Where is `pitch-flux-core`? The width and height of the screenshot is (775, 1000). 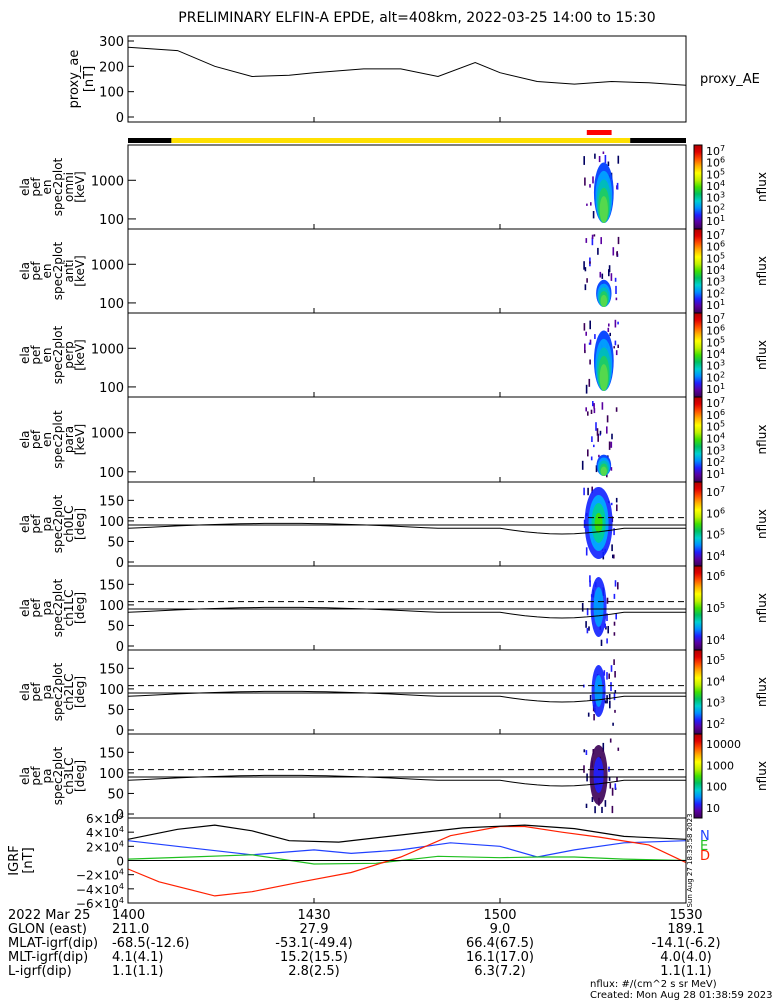
pitch-flux-core is located at coordinates (598, 690).